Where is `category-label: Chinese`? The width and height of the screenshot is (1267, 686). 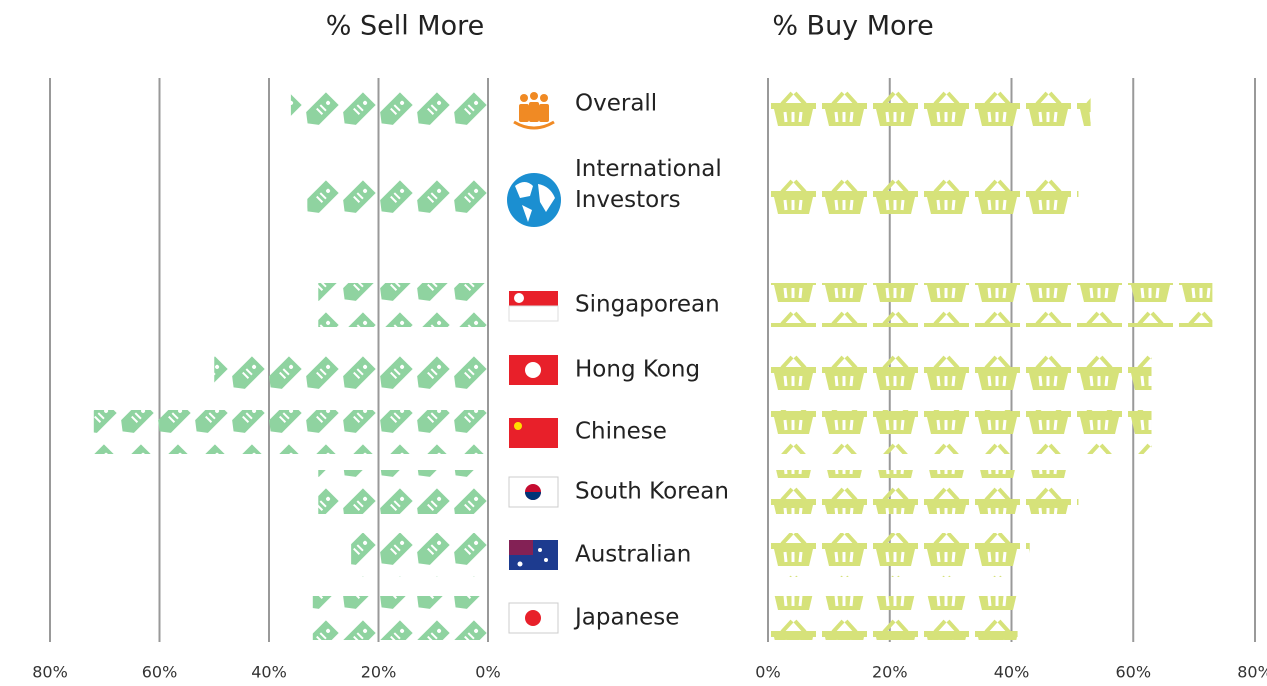 category-label: Chinese is located at coordinates (621, 431).